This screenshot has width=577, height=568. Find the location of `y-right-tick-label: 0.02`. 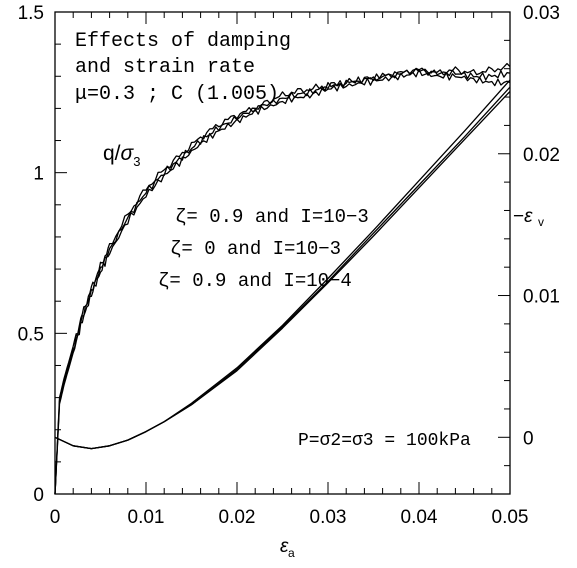

y-right-tick-label: 0.02 is located at coordinates (541, 155).